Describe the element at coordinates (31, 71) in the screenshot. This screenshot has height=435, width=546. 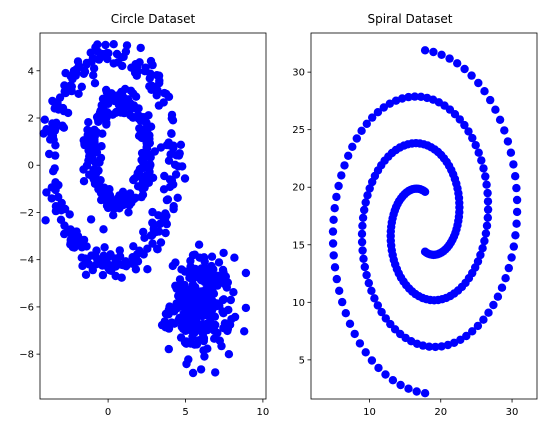
I see `circle-dataset-y-tick-label: 4` at that location.